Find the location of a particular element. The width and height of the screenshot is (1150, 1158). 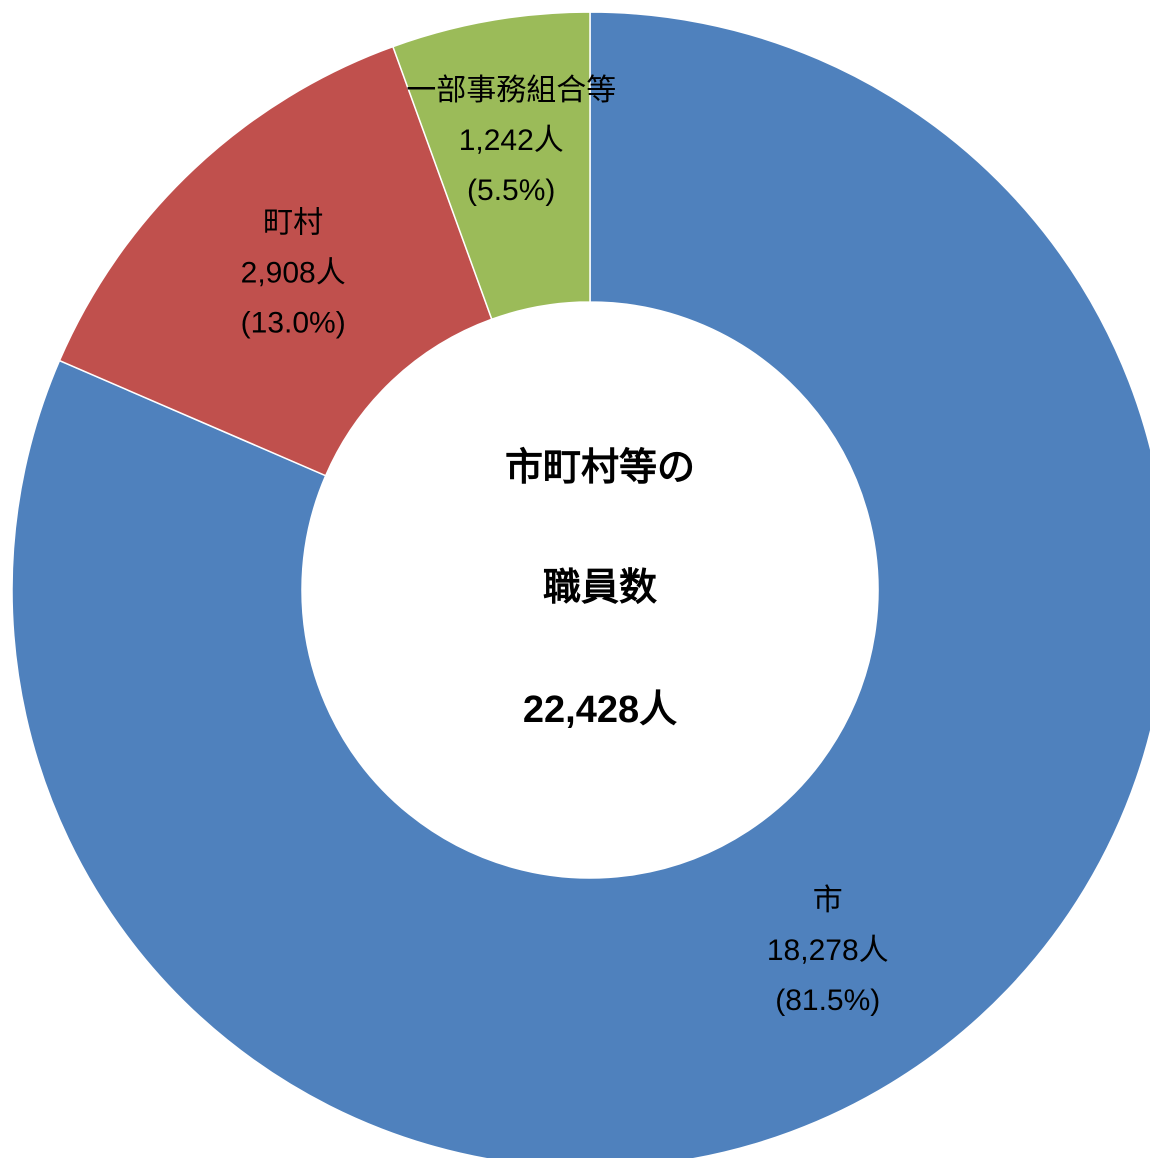

slice-percent: (13.0%) is located at coordinates (293, 323).